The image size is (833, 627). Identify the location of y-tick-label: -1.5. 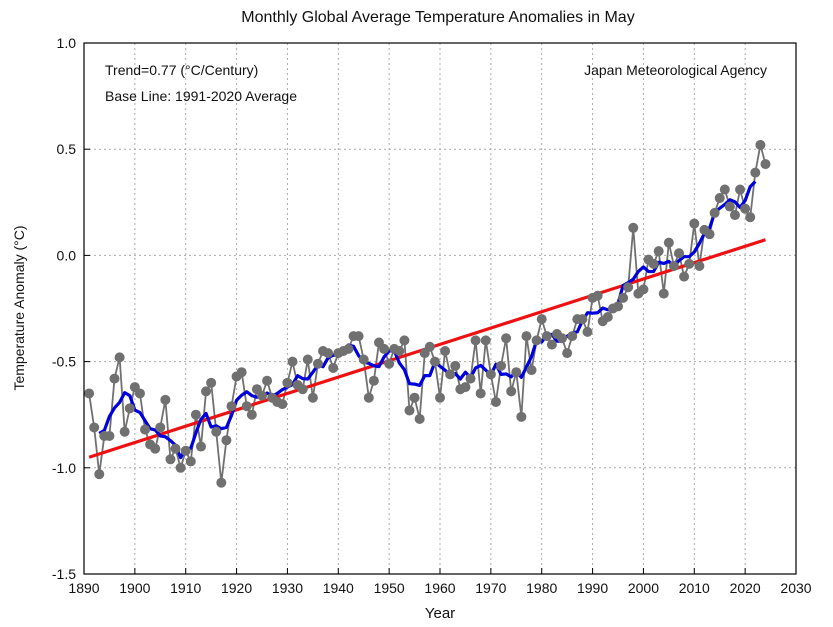
(64, 574).